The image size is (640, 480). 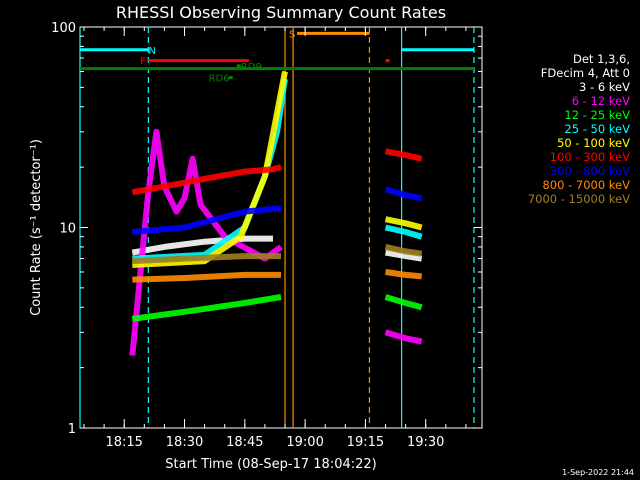 What do you see at coordinates (143, 62) in the screenshot?
I see `flag-label-1: F` at bounding box center [143, 62].